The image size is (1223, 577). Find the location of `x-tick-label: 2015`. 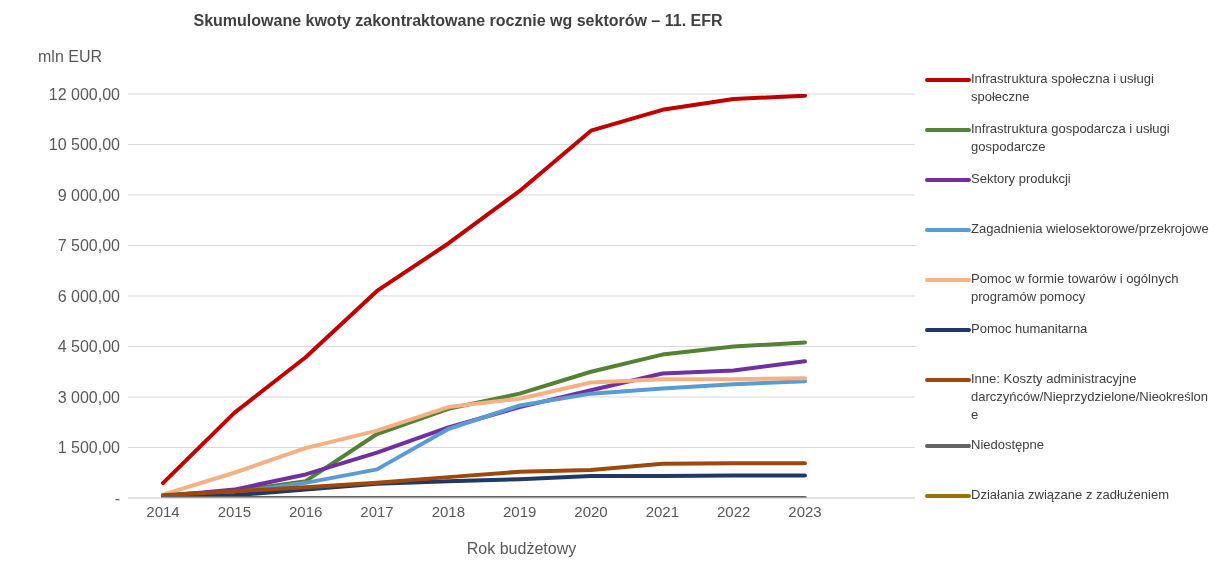

x-tick-label: 2015 is located at coordinates (234, 511).